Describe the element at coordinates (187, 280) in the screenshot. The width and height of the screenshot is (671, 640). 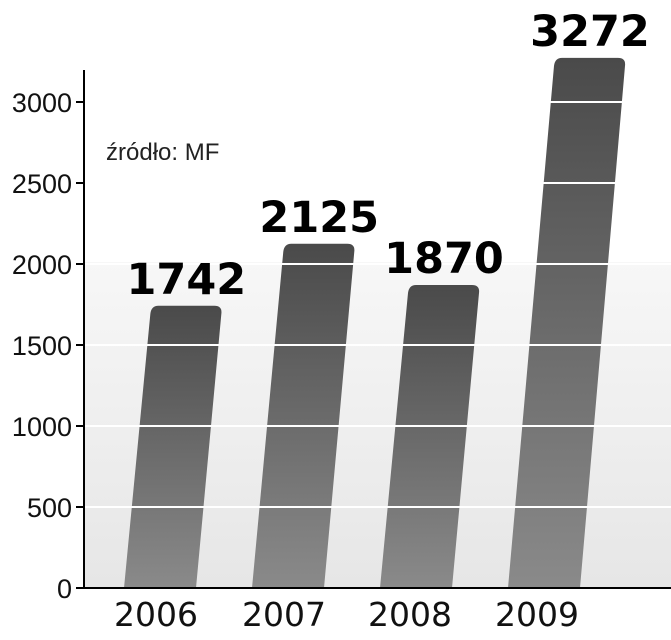
I see `value-label-2006: 1742` at that location.